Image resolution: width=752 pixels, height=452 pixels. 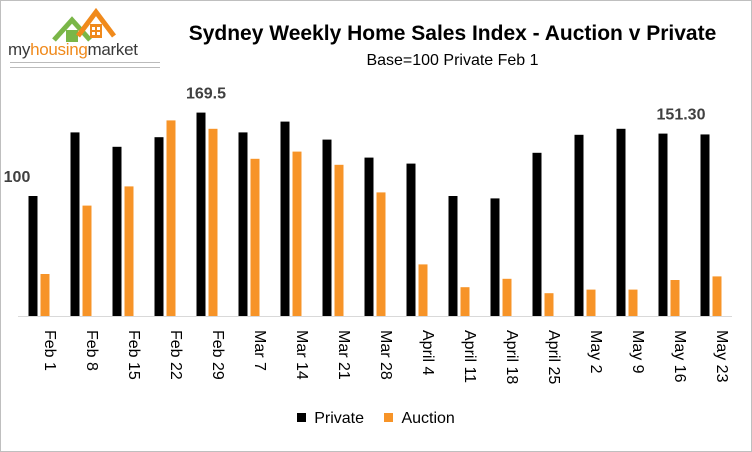 I want to click on x-tick-label: May 16, so click(x=679, y=356).